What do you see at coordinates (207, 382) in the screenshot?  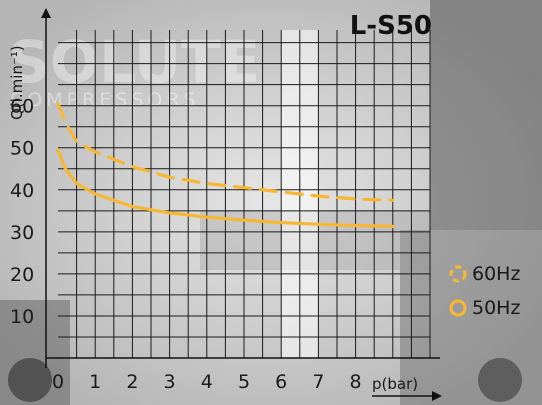 I see `x-tick-label: 4` at bounding box center [207, 382].